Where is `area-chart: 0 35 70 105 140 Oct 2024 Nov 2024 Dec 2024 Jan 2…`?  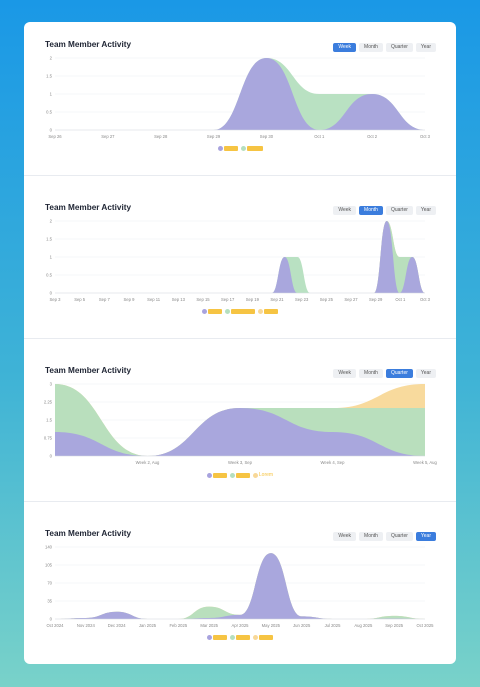
area-chart: 0 35 70 105 140 Oct 2024 Nov 2024 Dec 2024 Jan 2… is located at coordinates (239, 587).